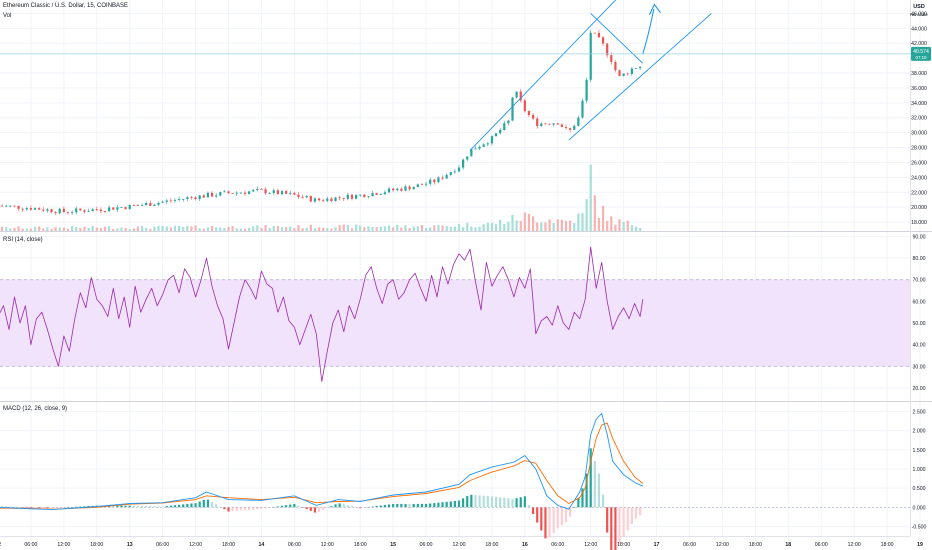 The image size is (932, 550). Describe the element at coordinates (854, 545) in the screenshot. I see `time-tick-label: 12:00` at that location.